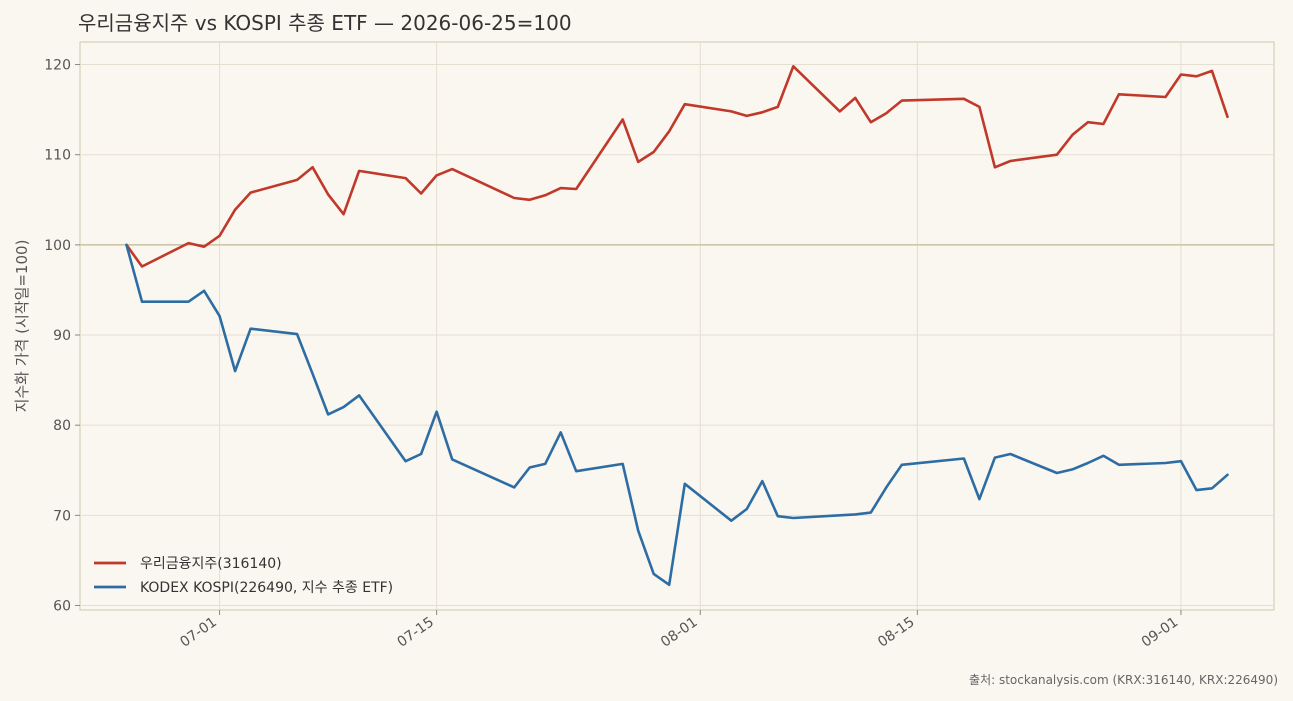 The width and height of the screenshot is (1293, 701). Describe the element at coordinates (266, 588) in the screenshot. I see `legend-label-1: KODEX KOSPI(226490, 지수 추종 ETF)` at that location.